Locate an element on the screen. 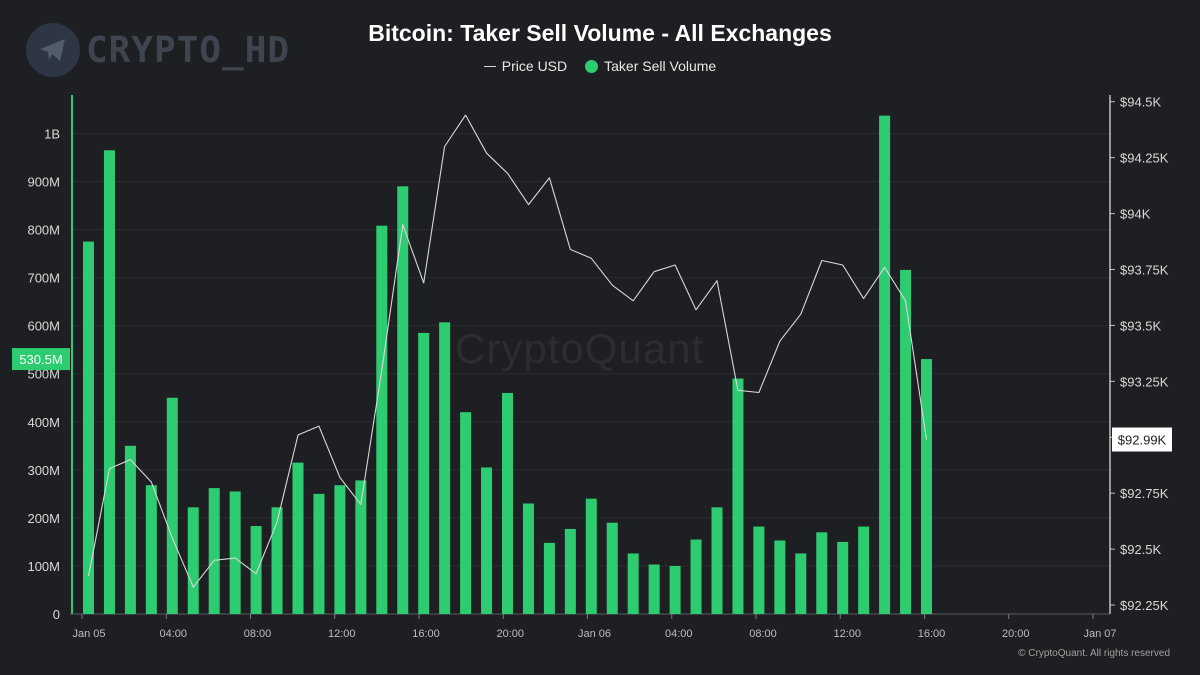 The height and width of the screenshot is (675, 1200). y-left-tick-label: 700M is located at coordinates (43, 278).